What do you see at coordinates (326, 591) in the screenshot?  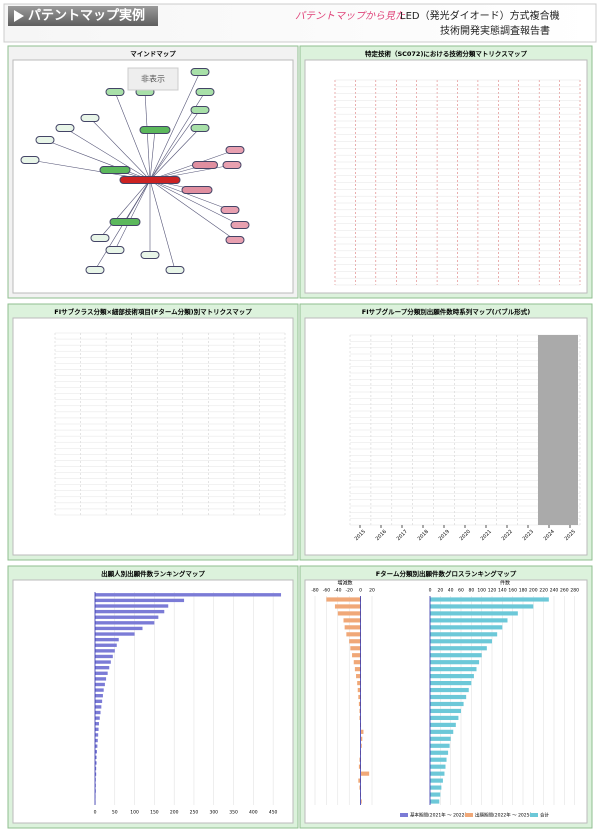 I see `x-tick-label: -60` at bounding box center [326, 591].